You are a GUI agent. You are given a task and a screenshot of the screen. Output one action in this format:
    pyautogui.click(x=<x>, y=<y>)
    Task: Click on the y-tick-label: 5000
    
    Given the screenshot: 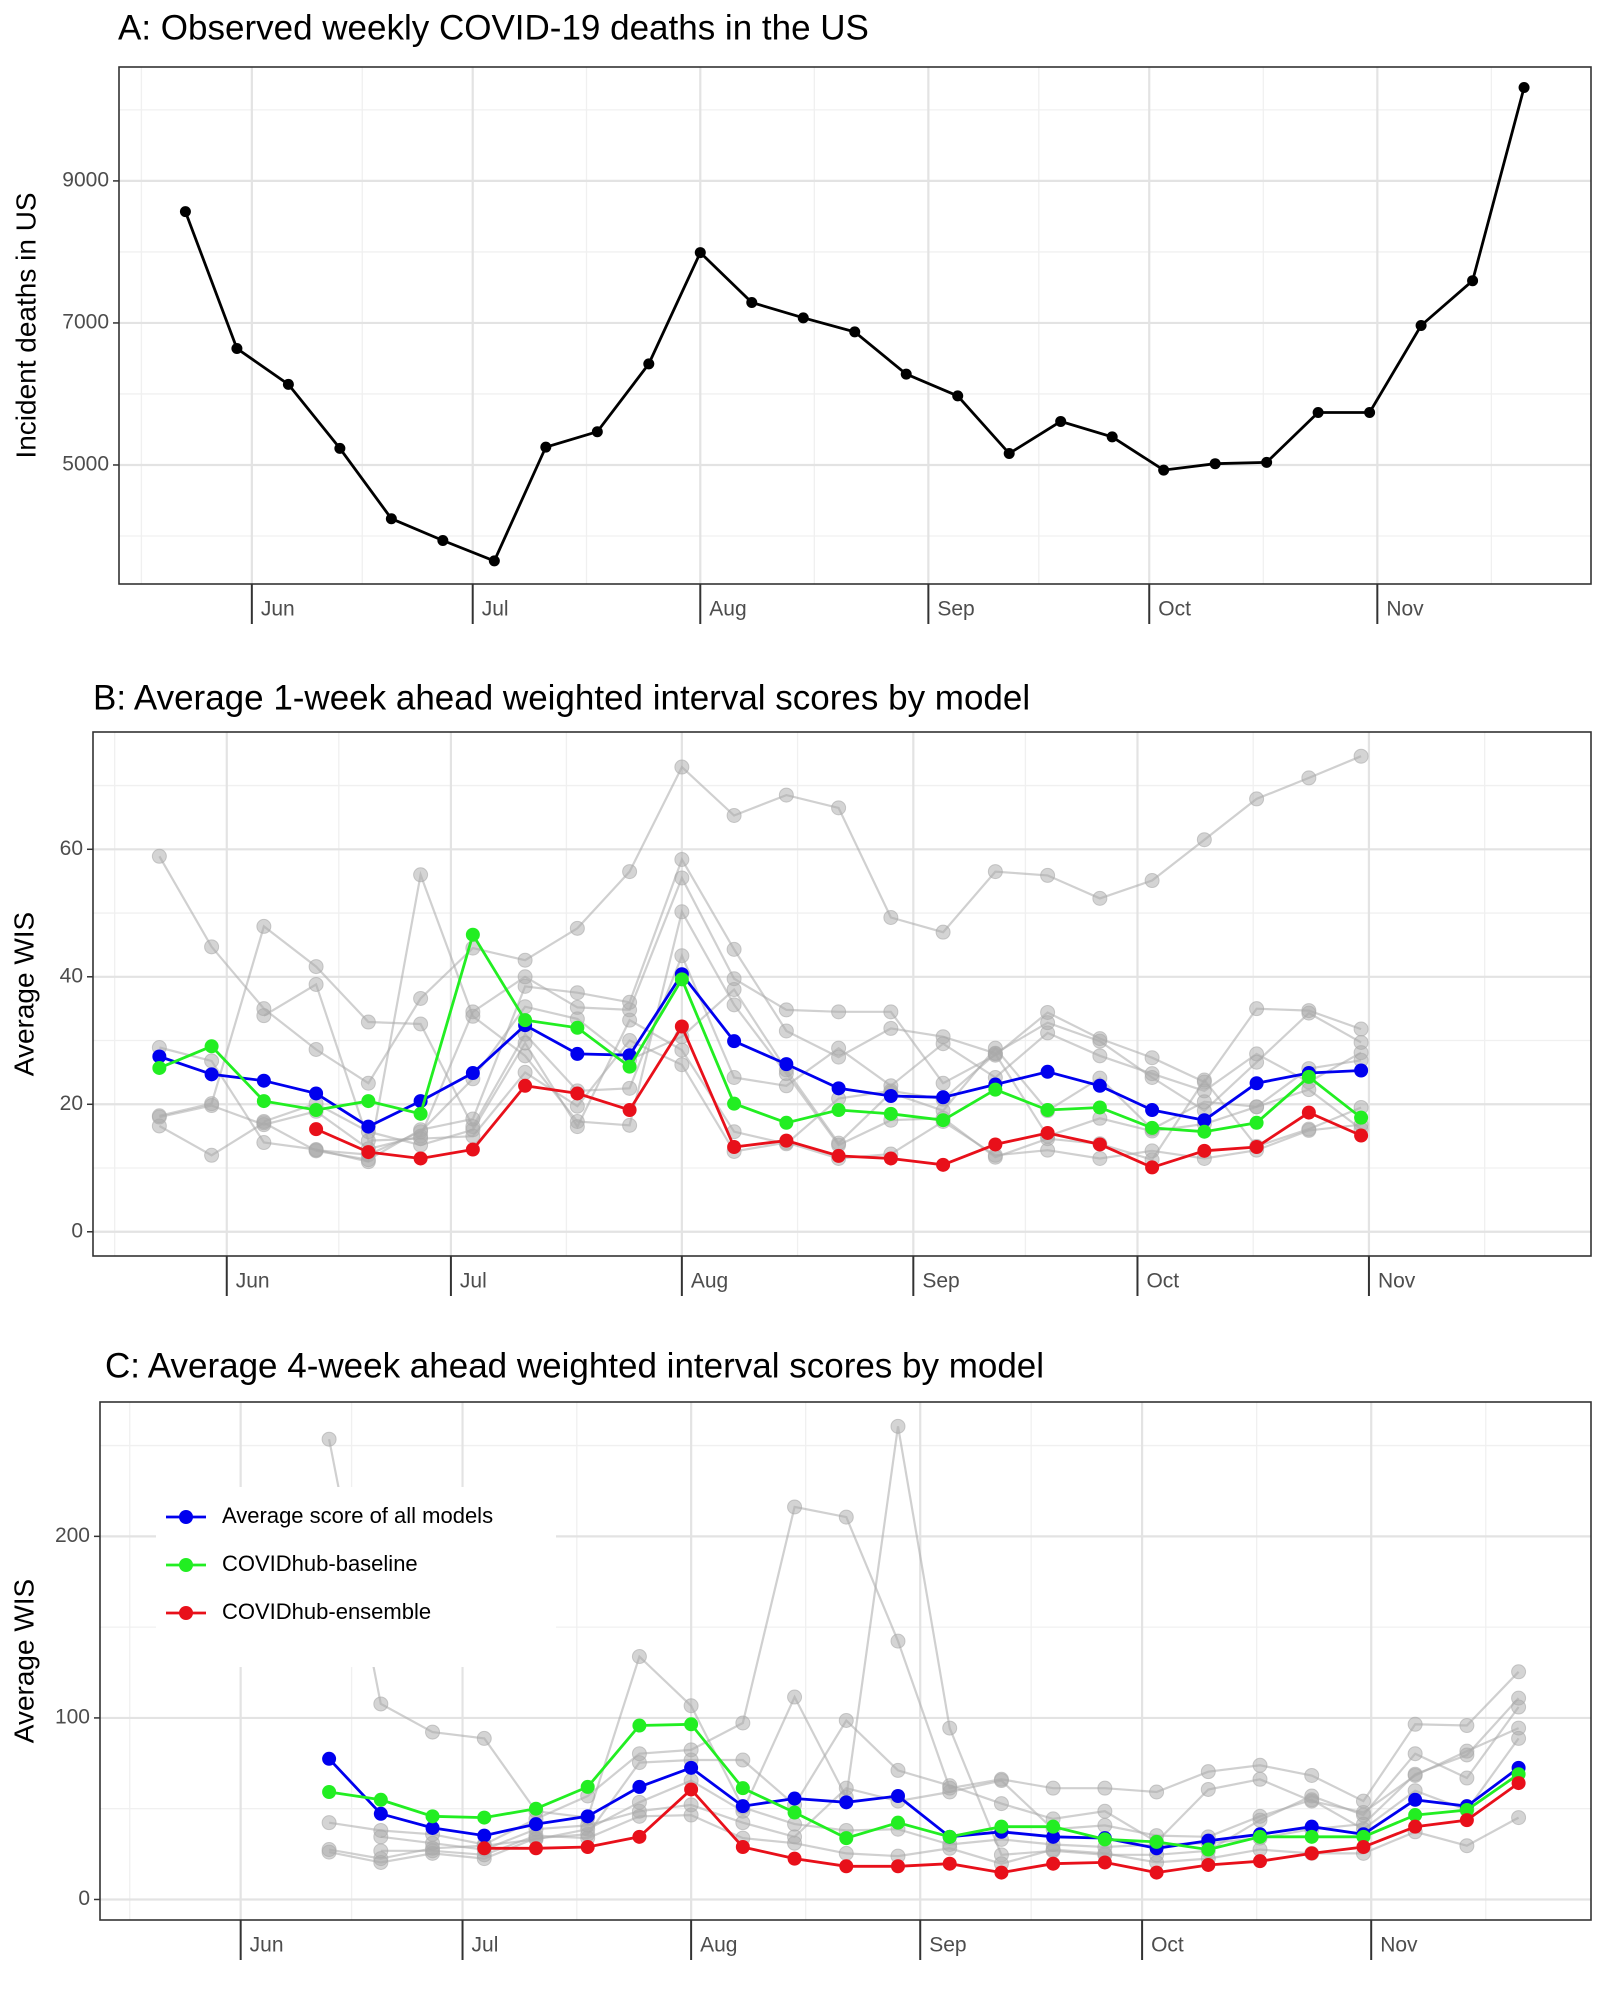 What is the action you would take?
    pyautogui.click(x=85, y=464)
    